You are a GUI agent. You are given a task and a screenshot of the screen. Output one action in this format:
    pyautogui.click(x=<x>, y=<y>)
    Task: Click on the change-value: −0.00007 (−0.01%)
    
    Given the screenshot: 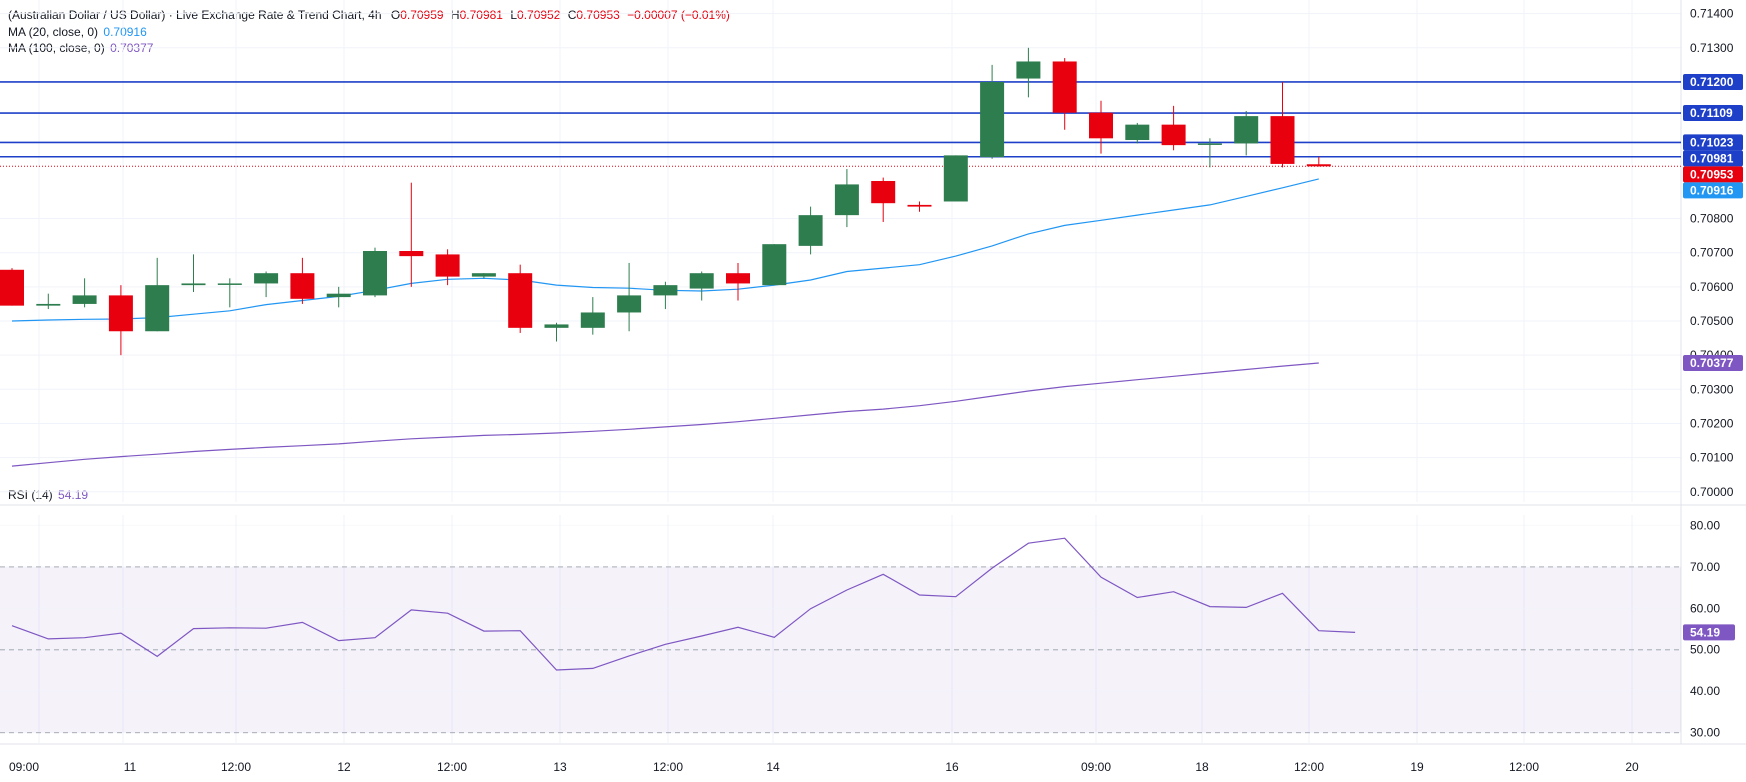 What is the action you would take?
    pyautogui.click(x=678, y=15)
    